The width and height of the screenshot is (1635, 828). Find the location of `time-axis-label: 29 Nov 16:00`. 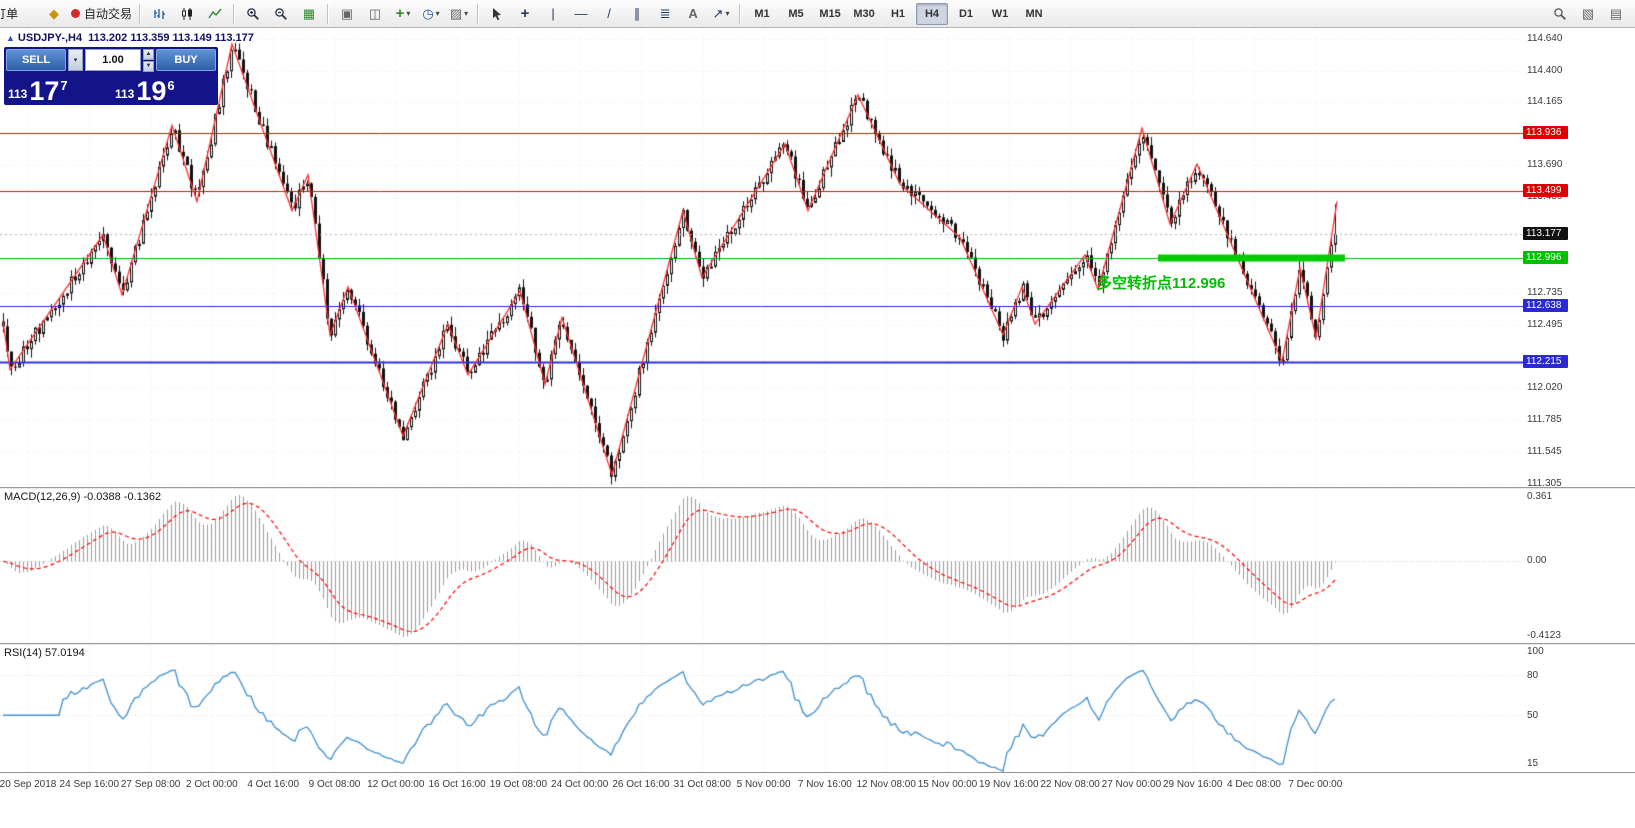

time-axis-label: 29 Nov 16:00 is located at coordinates (1192, 784).